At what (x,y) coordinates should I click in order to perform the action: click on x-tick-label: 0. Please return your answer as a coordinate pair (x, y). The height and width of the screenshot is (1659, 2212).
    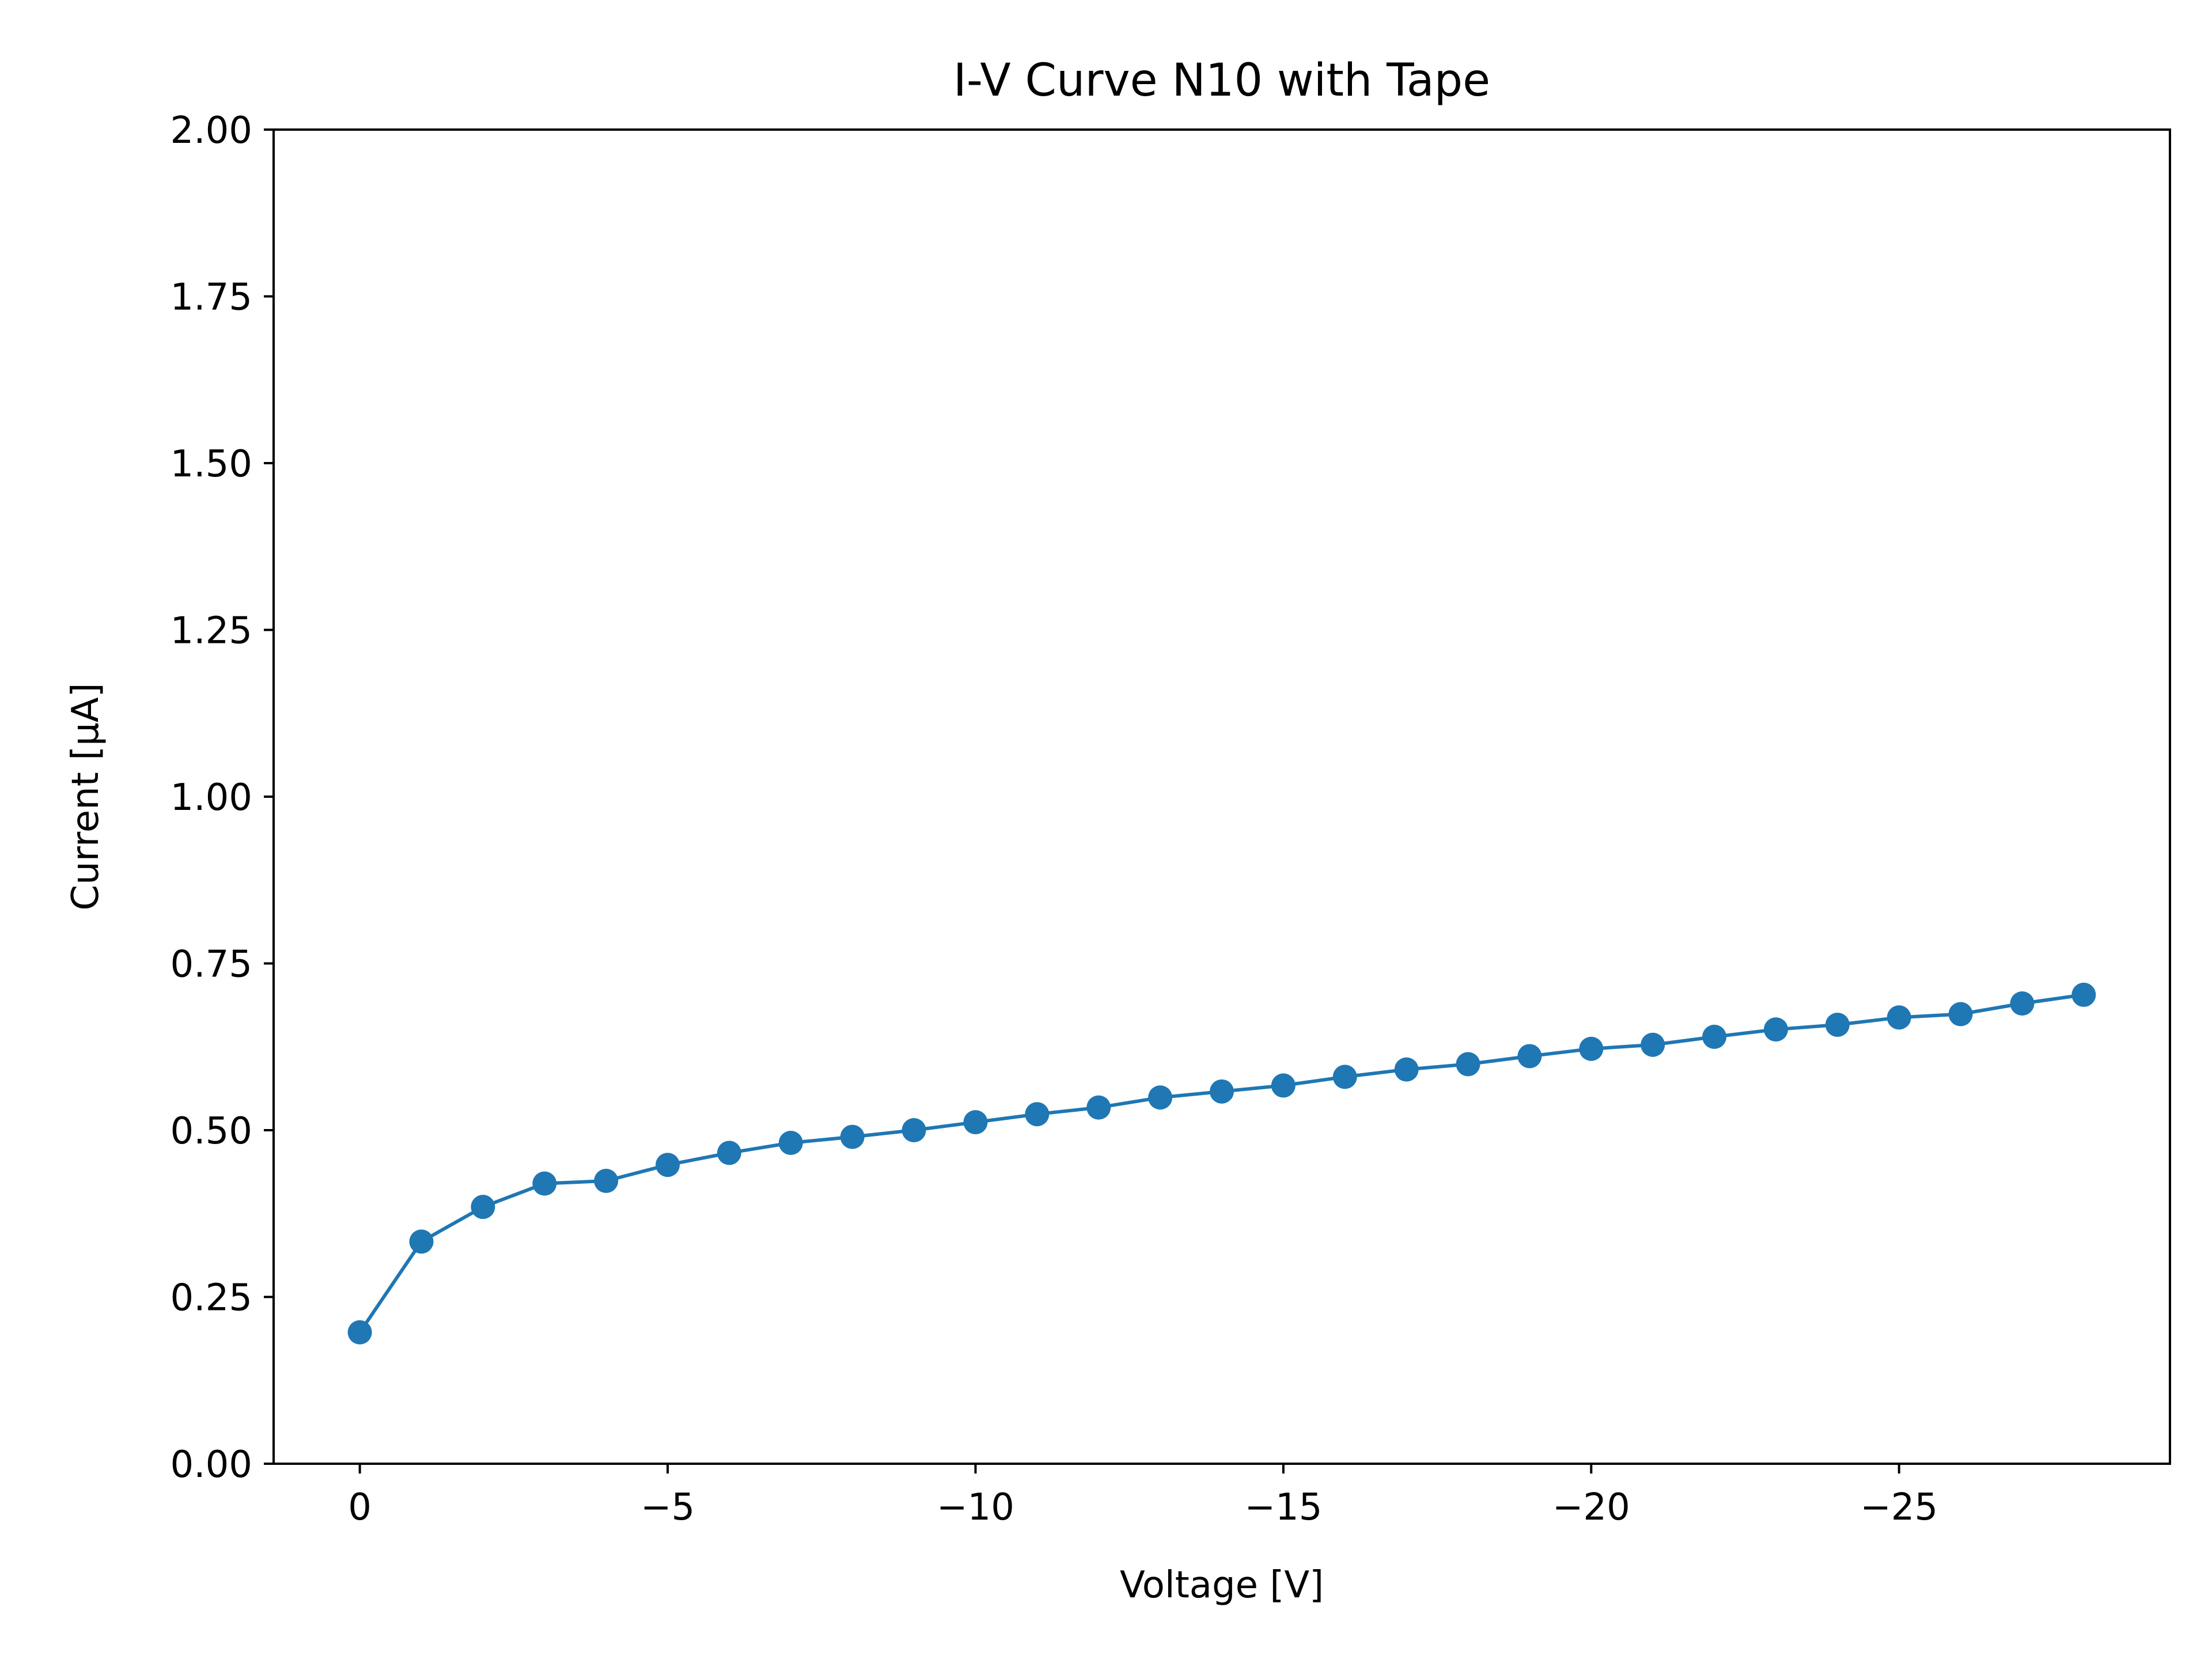
    Looking at the image, I should click on (360, 1507).